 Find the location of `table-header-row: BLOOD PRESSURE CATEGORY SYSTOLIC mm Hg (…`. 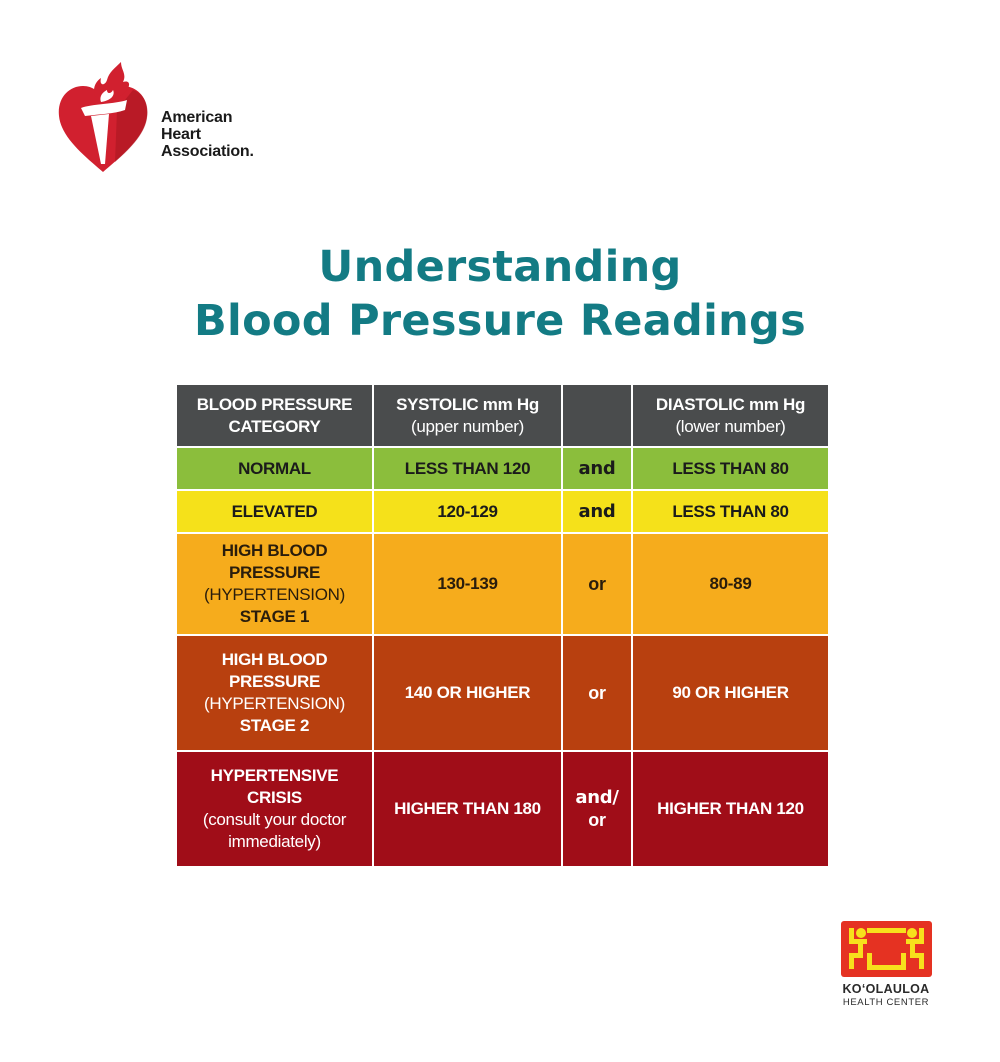

table-header-row: BLOOD PRESSURE CATEGORY SYSTOLIC mm Hg (… is located at coordinates (502, 415).